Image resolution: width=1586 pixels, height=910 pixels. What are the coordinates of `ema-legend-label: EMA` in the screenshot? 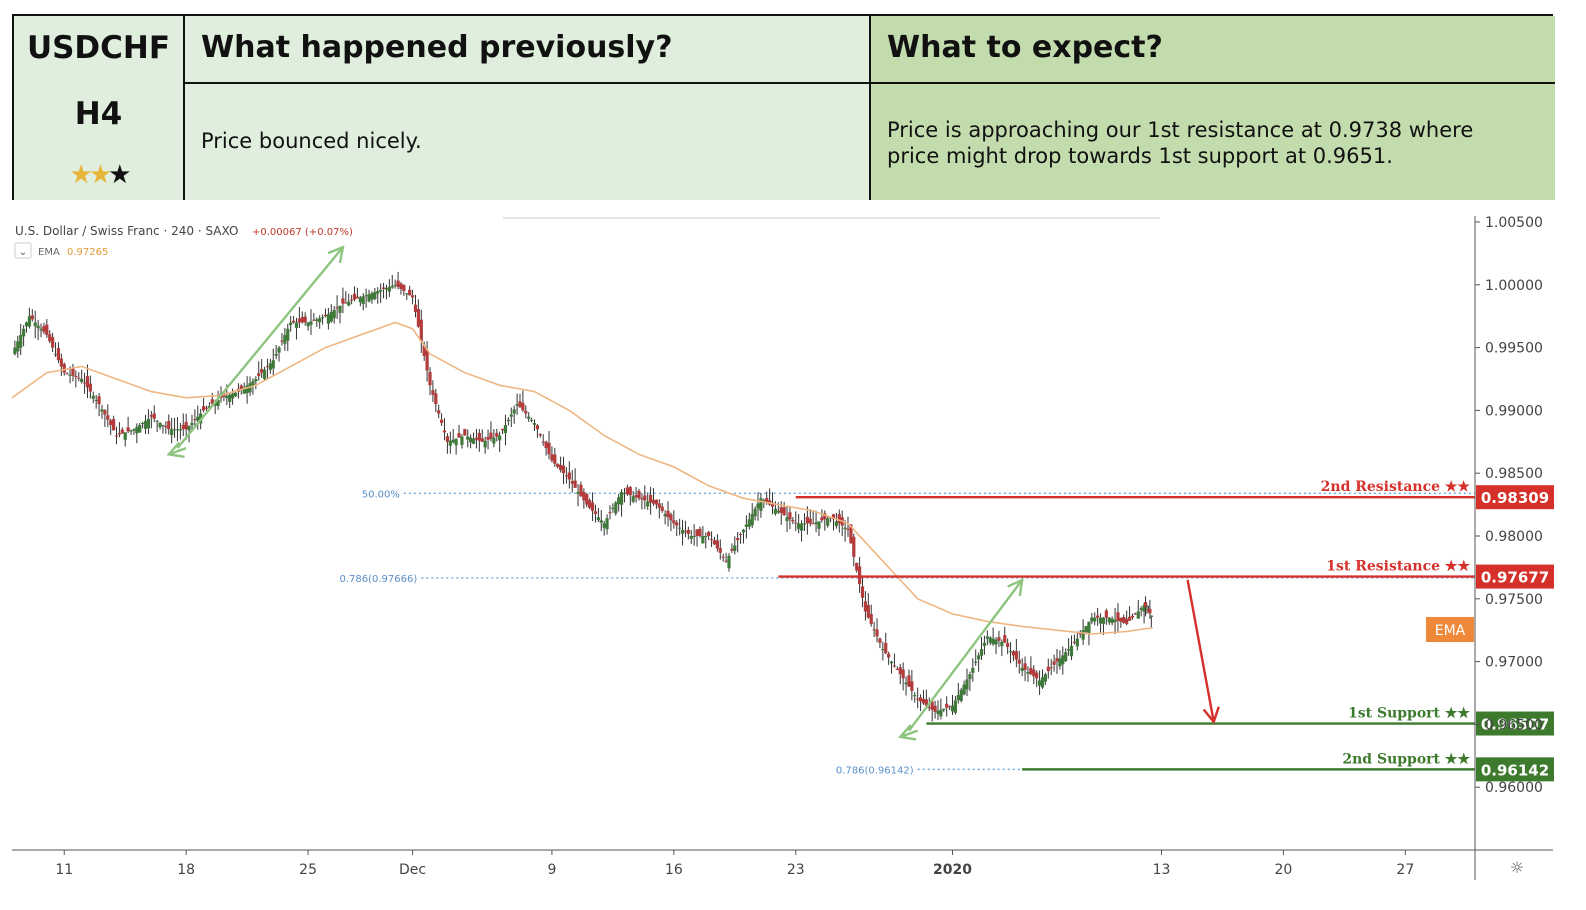 It's located at (49, 252).